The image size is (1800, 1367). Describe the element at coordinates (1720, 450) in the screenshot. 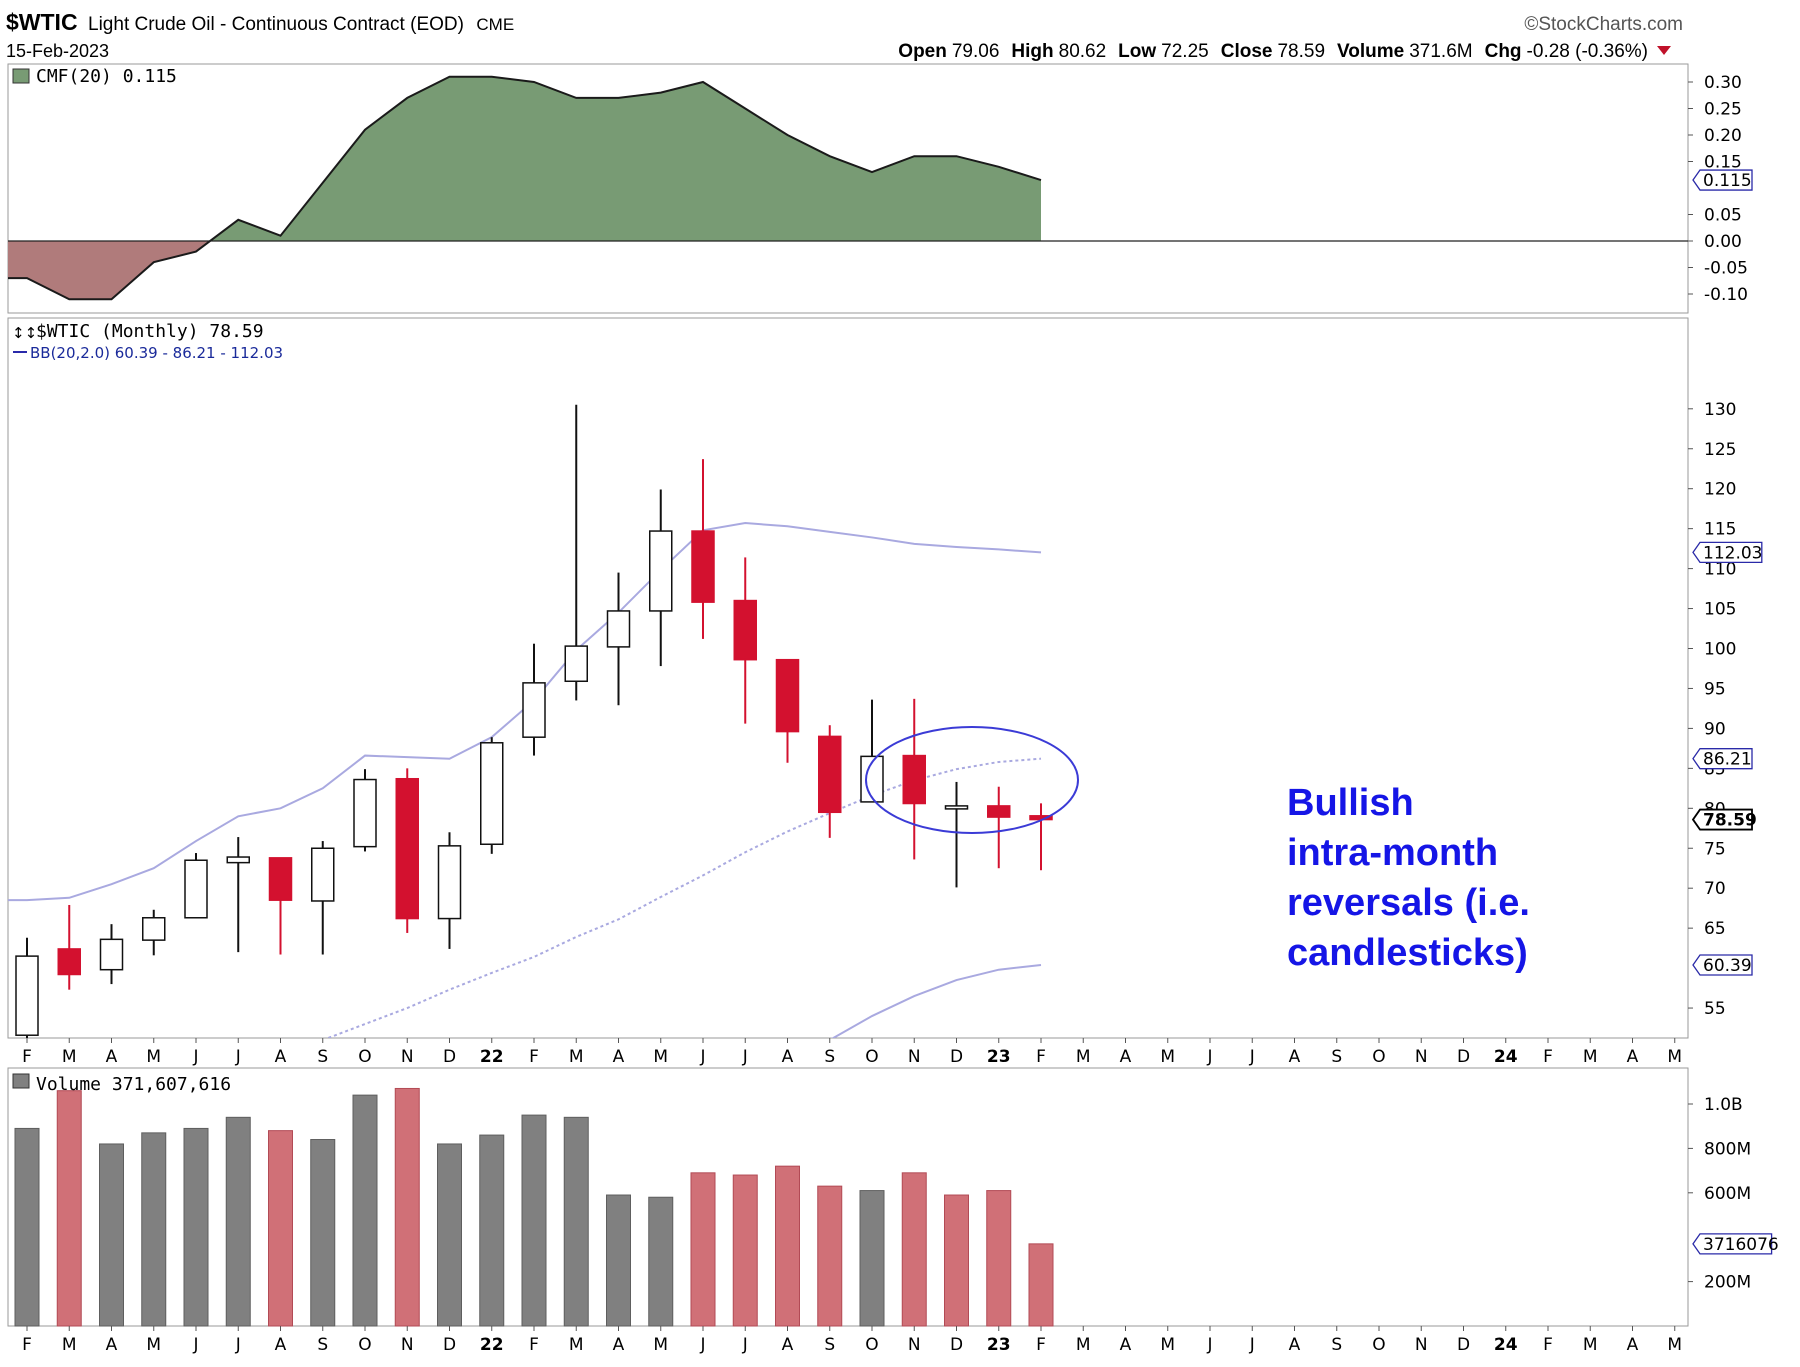

I see `price-tick-label: 125` at that location.